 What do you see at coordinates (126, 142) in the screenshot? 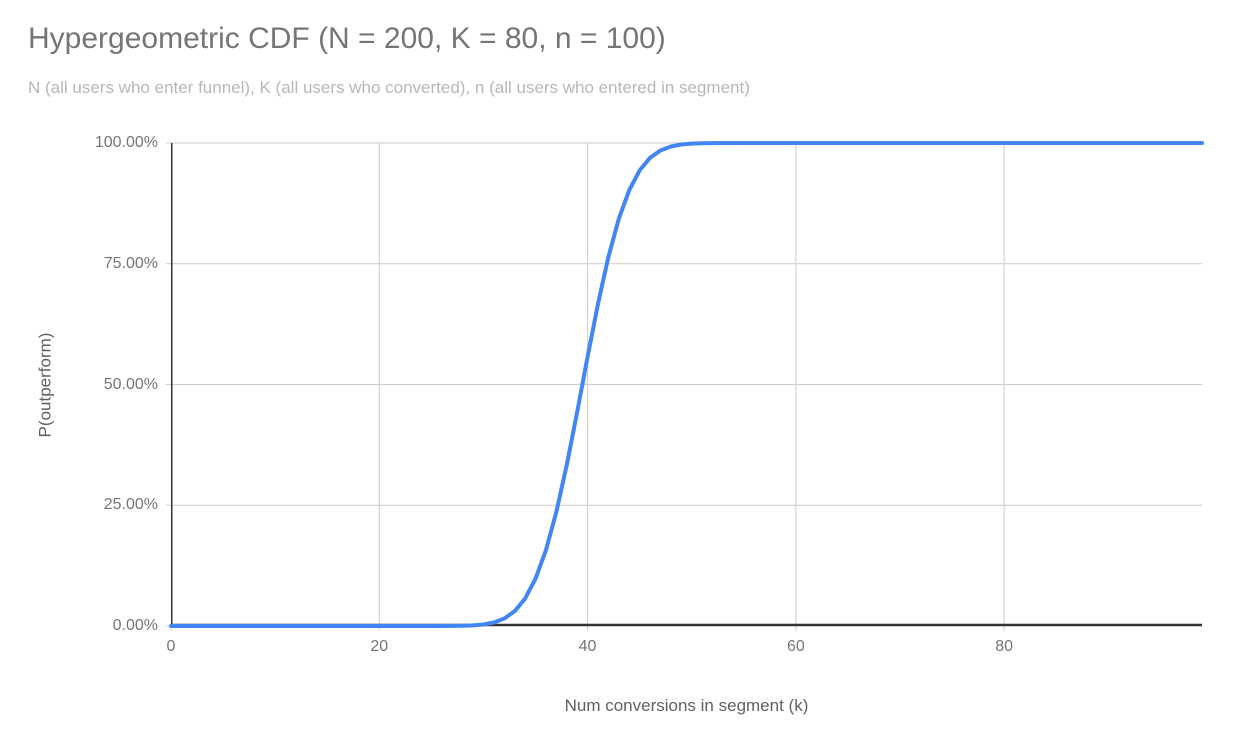
I see `y-tick-label: 100.00%` at bounding box center [126, 142].